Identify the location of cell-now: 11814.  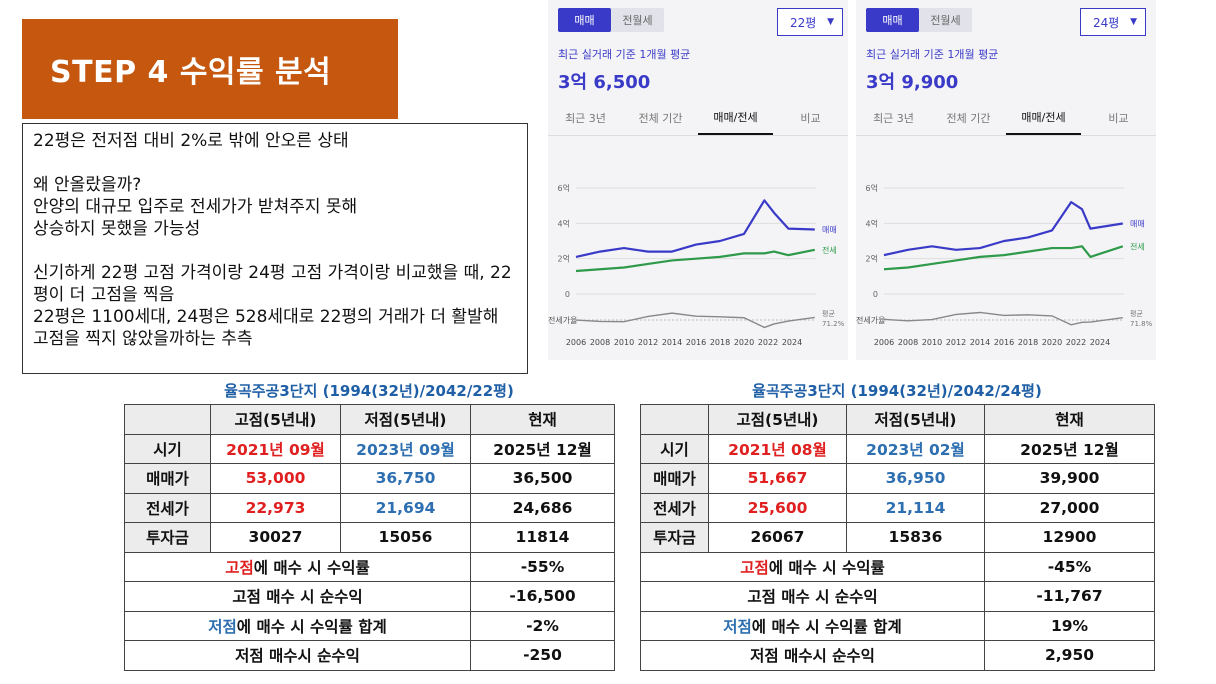
(542, 537).